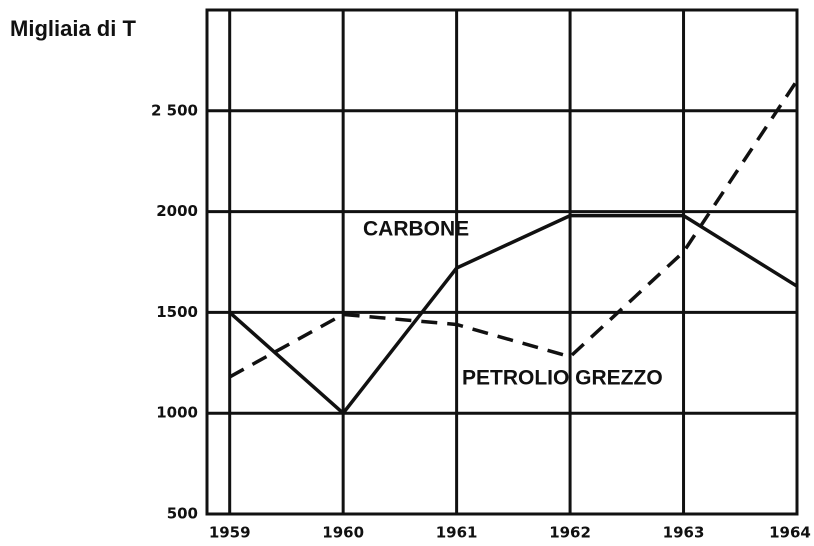  What do you see at coordinates (343, 533) in the screenshot?
I see `x-tick-label: 1960` at bounding box center [343, 533].